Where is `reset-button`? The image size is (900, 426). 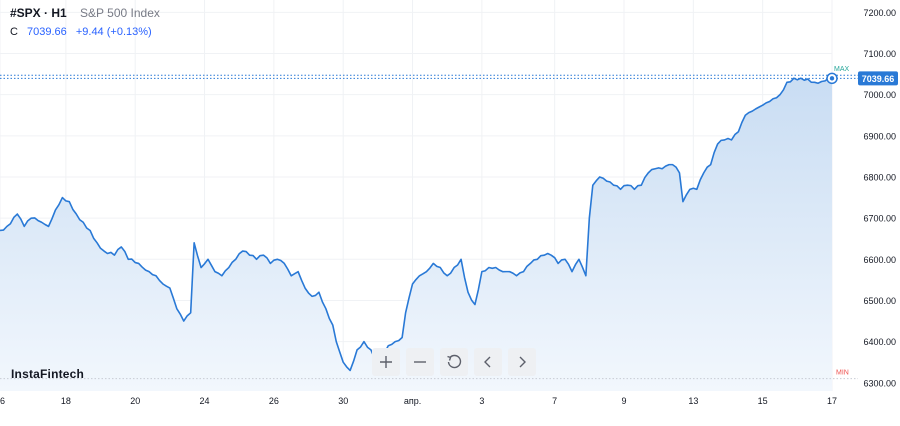 reset-button is located at coordinates (454, 362).